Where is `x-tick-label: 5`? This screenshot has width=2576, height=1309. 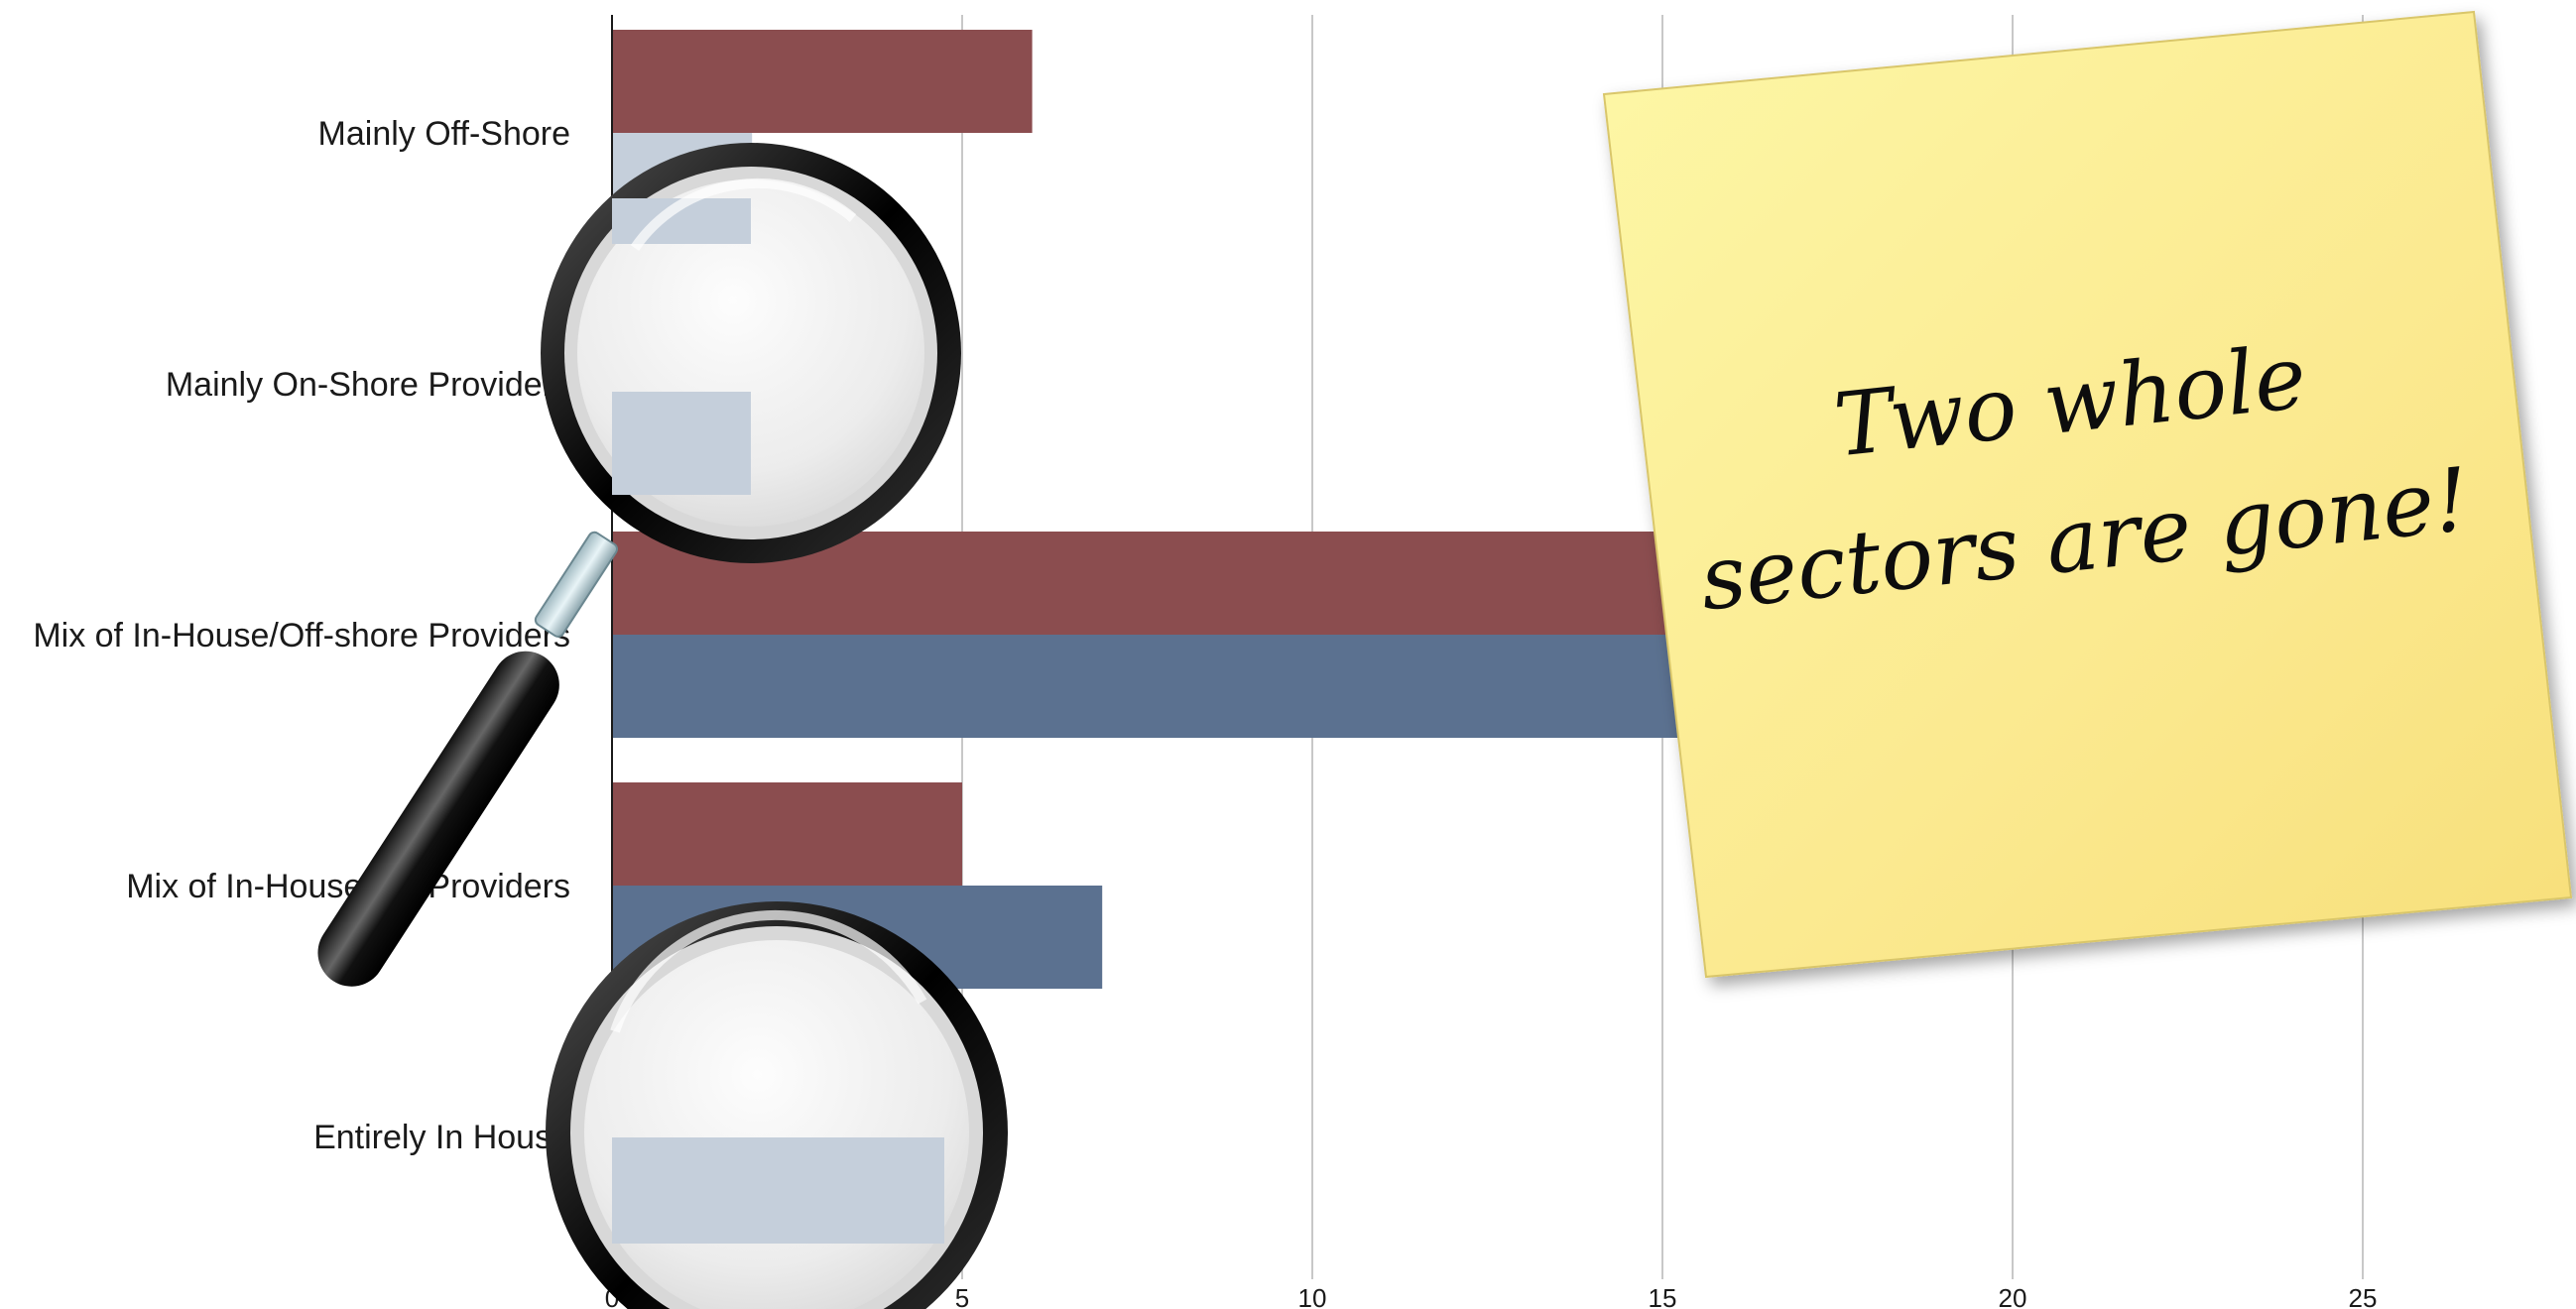 x-tick-label: 5 is located at coordinates (962, 1296).